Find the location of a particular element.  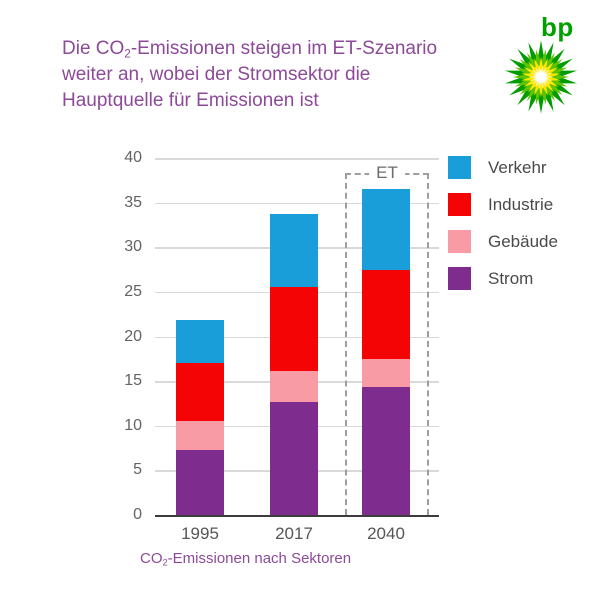

legend-label: Industrie is located at coordinates (521, 204).